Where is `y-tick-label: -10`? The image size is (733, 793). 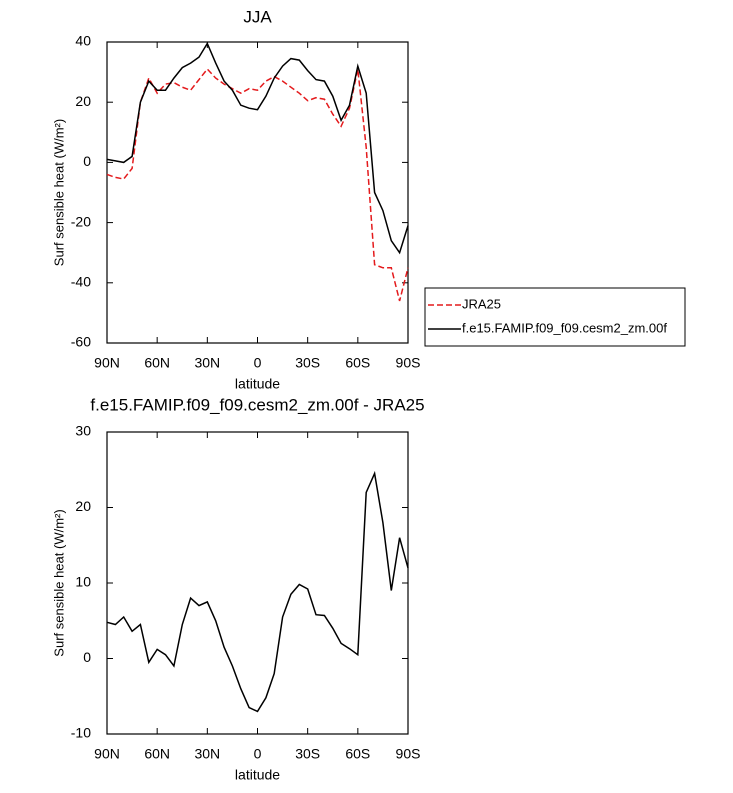
y-tick-label: -10 is located at coordinates (81, 733).